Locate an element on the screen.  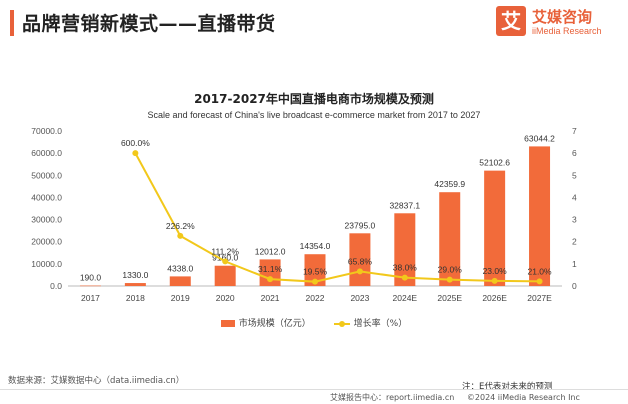
y-left-tick-label: 10000.0 is located at coordinates (46, 264).